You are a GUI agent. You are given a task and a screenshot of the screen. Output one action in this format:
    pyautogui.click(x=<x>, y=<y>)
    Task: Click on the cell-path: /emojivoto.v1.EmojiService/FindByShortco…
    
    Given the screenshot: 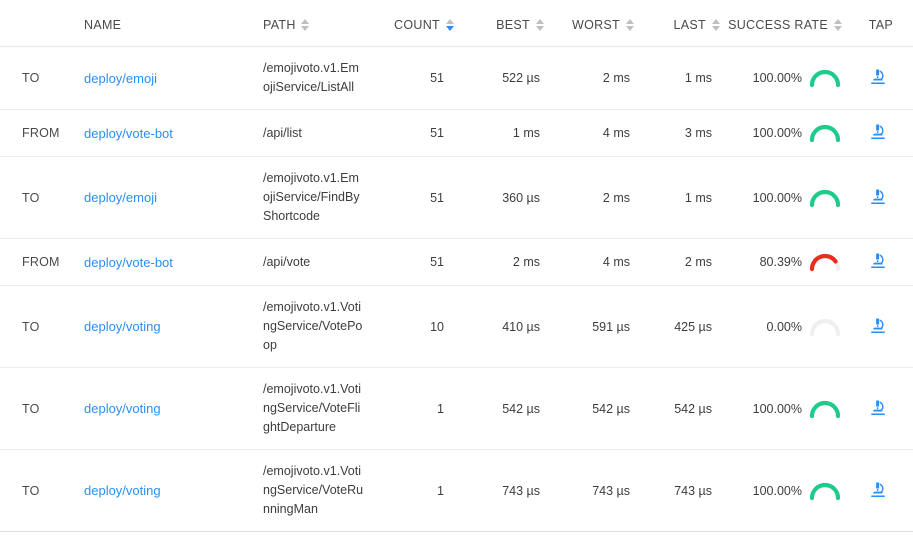 What is the action you would take?
    pyautogui.click(x=323, y=197)
    